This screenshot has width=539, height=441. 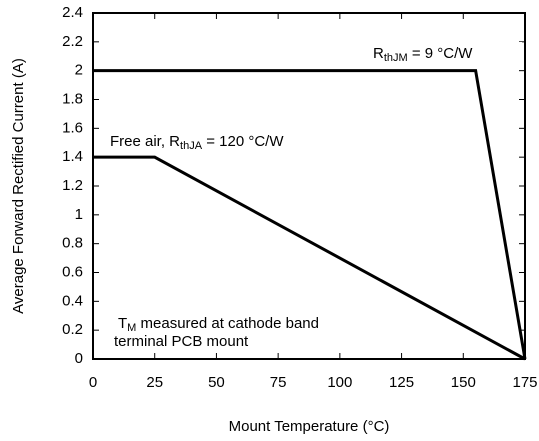 I want to click on y-tick-label: 1.6, so click(x=72, y=127).